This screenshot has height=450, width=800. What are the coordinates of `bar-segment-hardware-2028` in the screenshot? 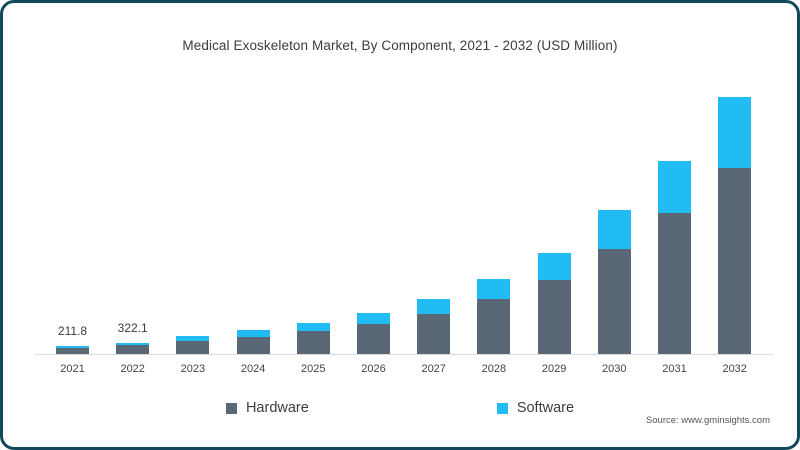 It's located at (494, 326).